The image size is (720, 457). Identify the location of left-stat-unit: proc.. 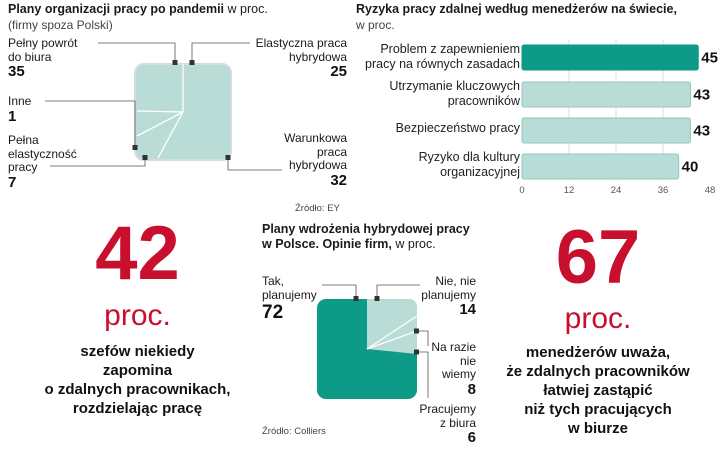
(137, 315).